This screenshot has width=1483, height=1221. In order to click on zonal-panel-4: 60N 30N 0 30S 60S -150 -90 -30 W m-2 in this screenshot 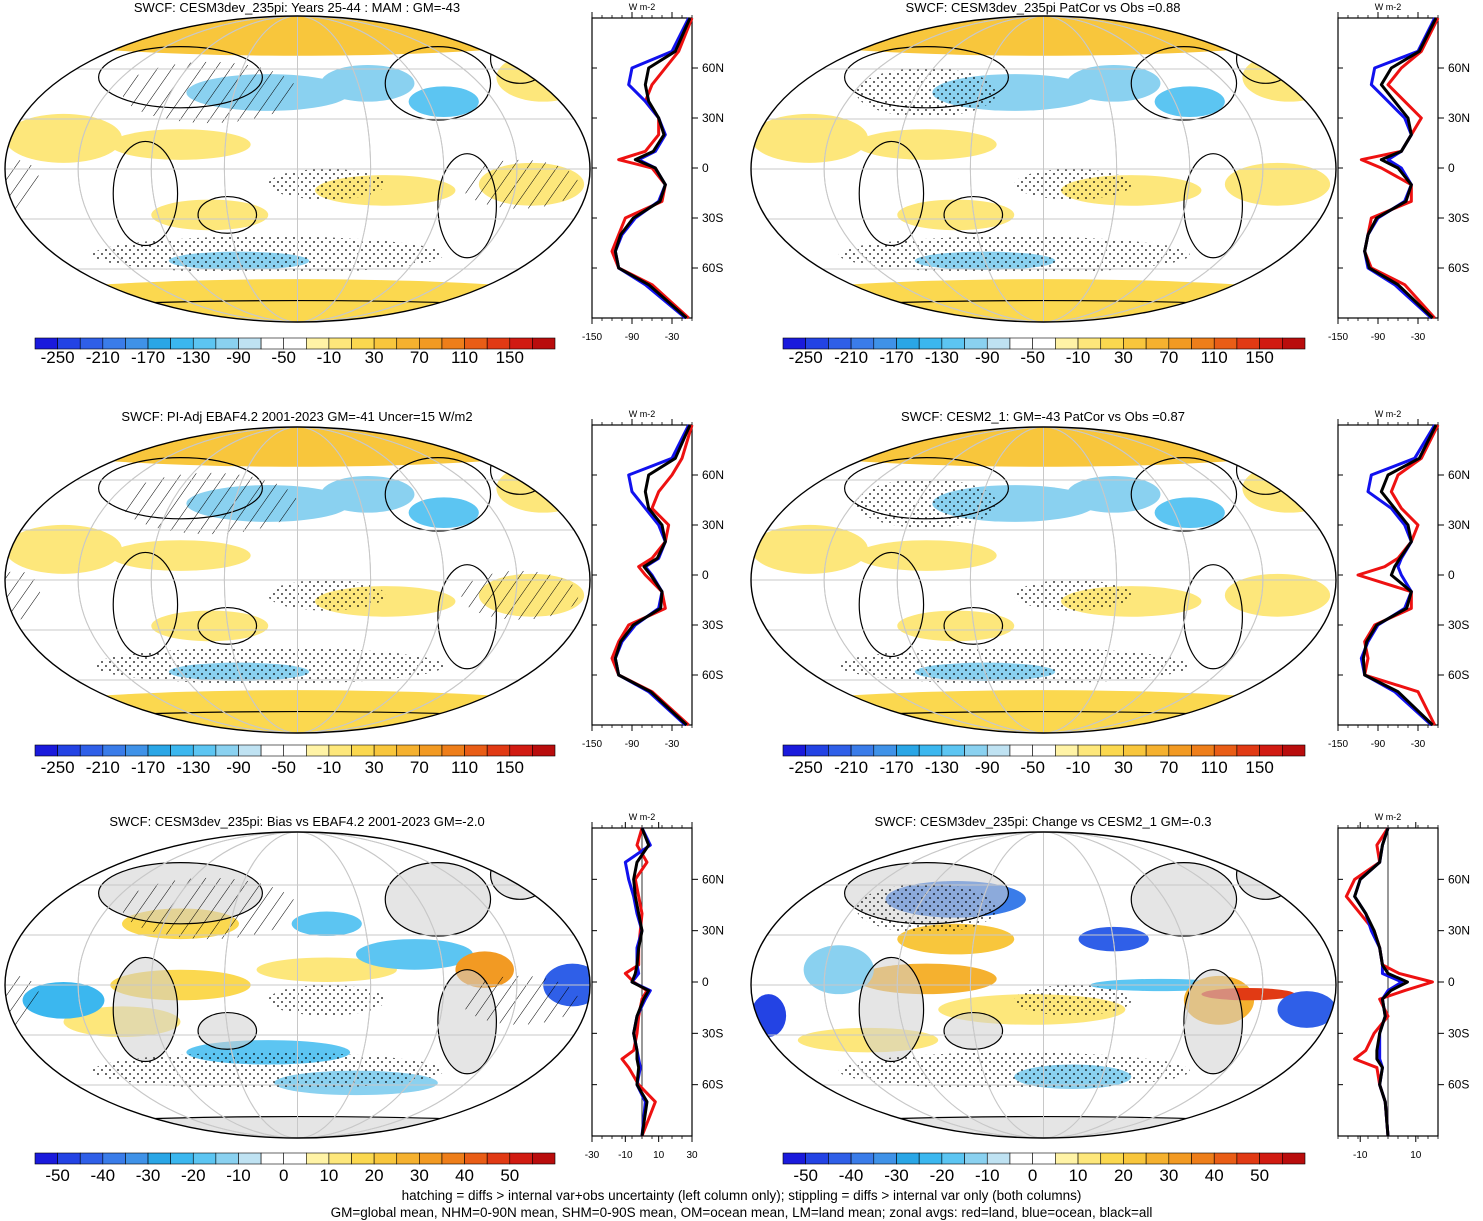, I will do `click(1399, 579)`.